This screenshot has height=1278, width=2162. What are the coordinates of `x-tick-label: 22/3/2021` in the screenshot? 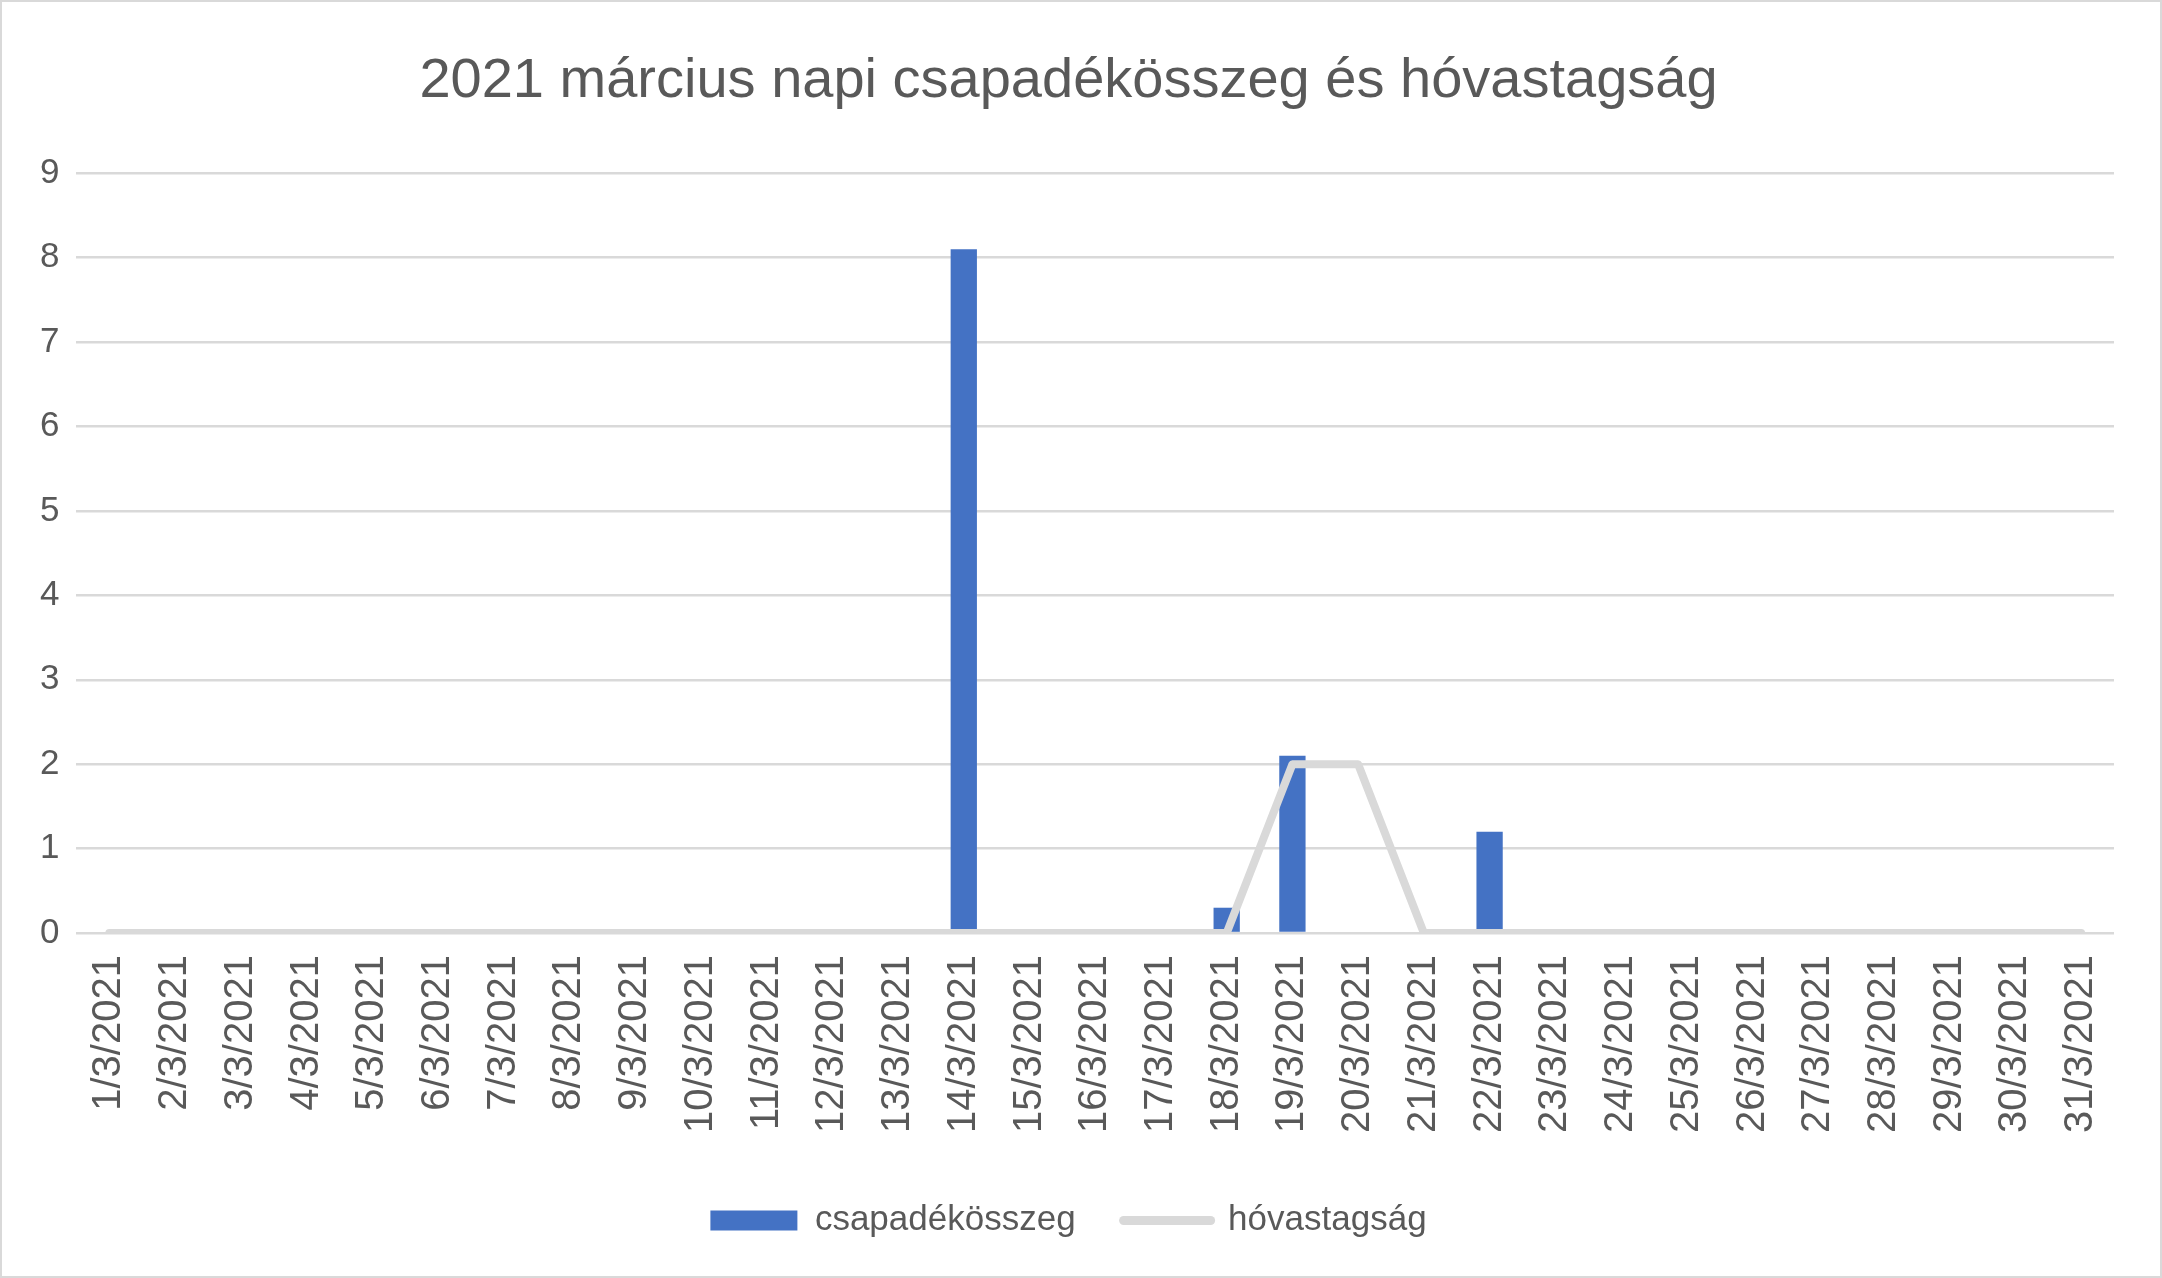 It's located at (1486, 1044).